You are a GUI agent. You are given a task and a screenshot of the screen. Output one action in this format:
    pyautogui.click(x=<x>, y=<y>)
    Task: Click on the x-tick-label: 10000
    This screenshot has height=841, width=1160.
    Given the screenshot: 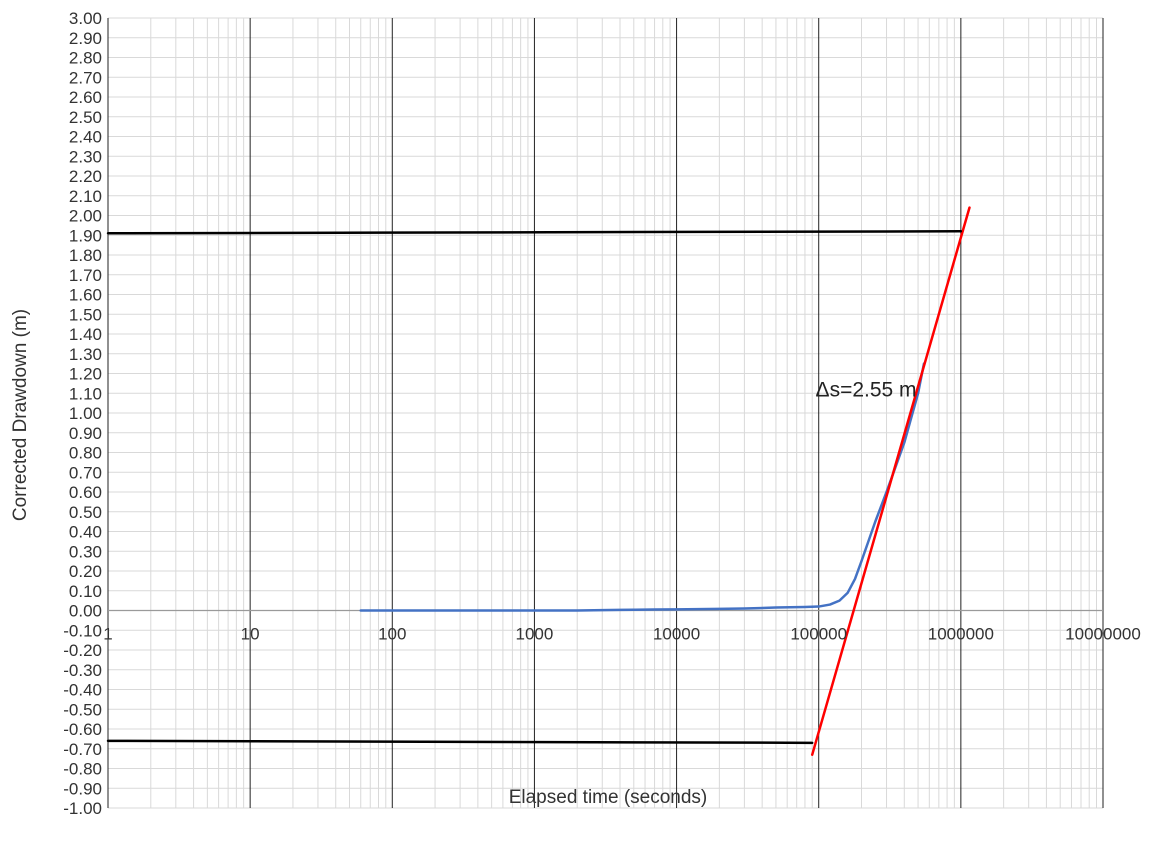 What is the action you would take?
    pyautogui.click(x=676, y=634)
    